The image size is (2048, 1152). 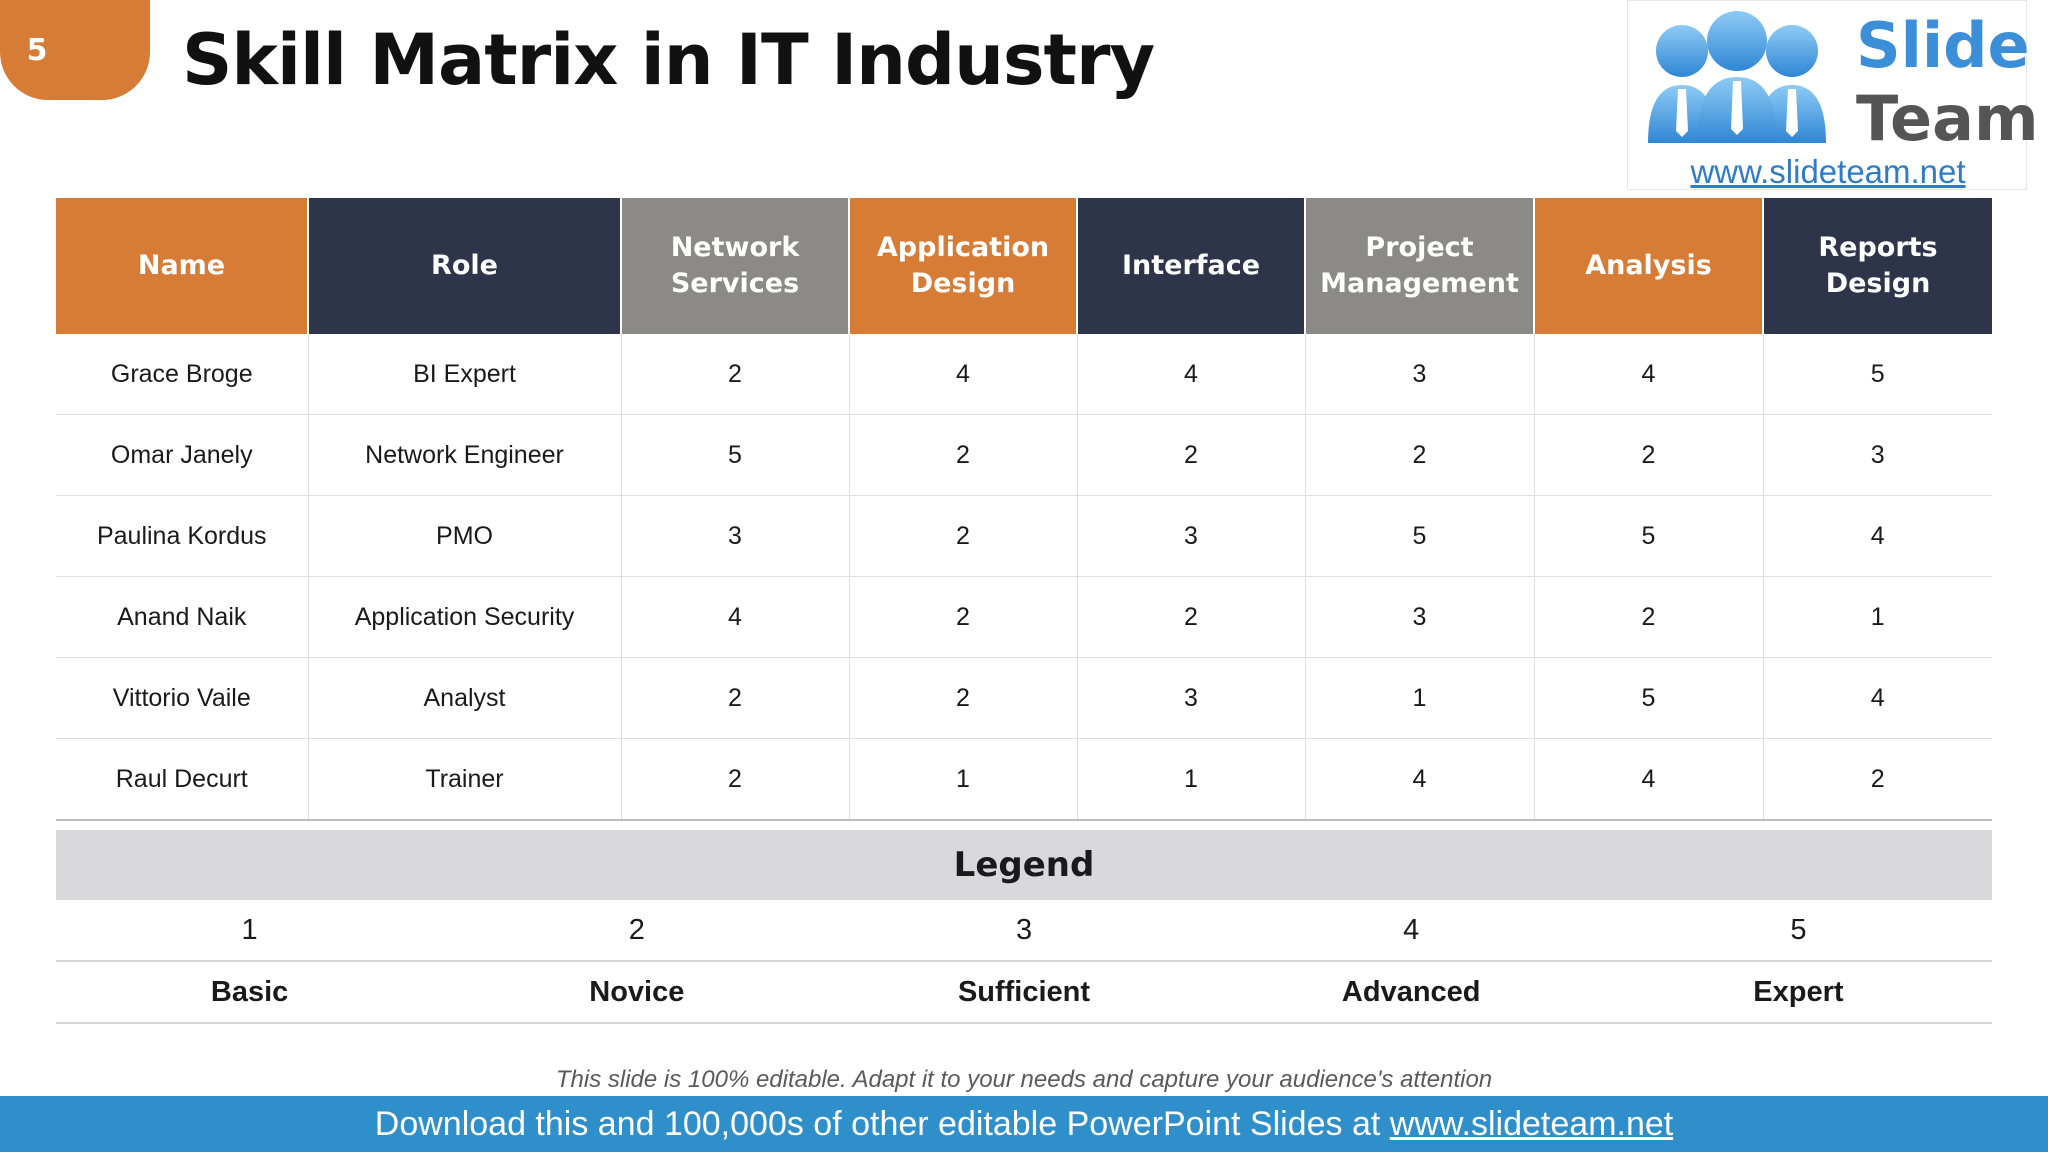 What do you see at coordinates (1420, 455) in the screenshot?
I see `cell-project-management: 2` at bounding box center [1420, 455].